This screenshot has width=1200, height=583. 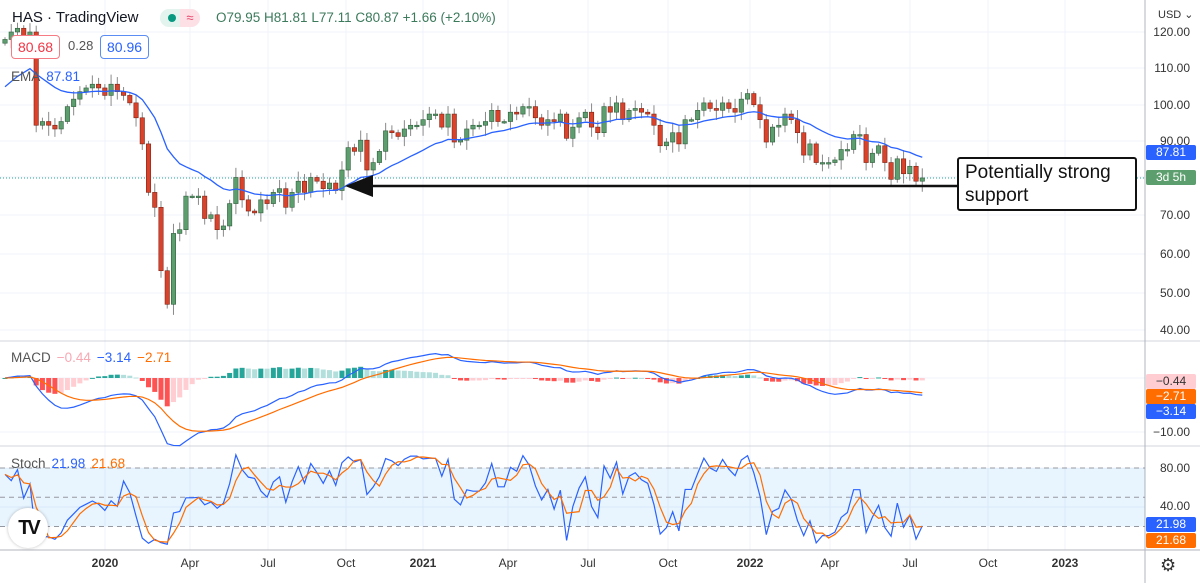 I want to click on sell-price-button: 80.68, so click(x=36, y=47).